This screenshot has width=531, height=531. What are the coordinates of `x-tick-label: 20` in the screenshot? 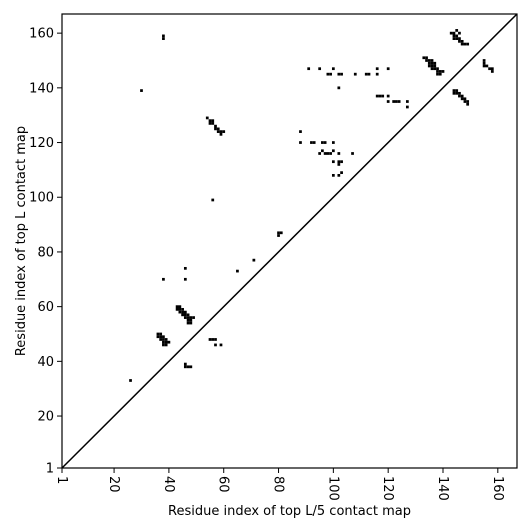 It's located at (113, 484).